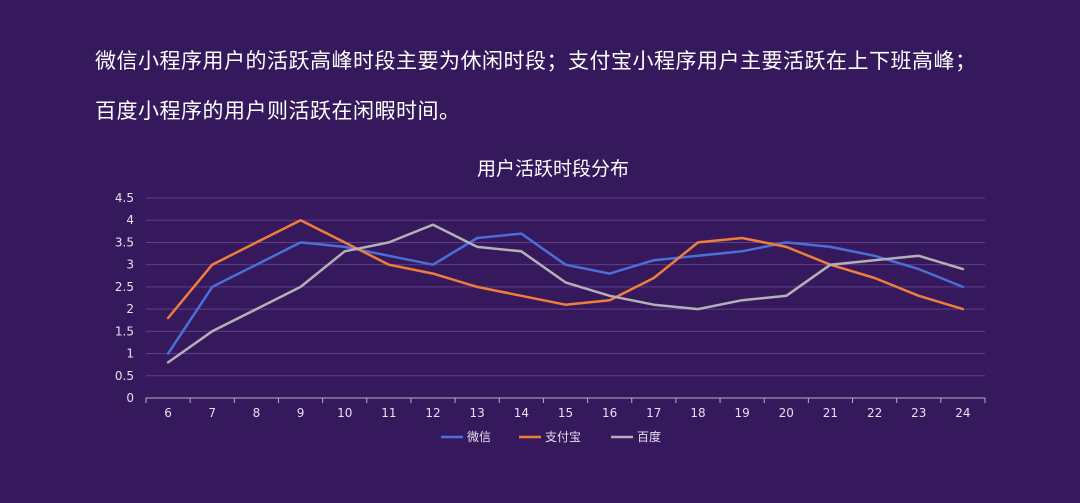 The width and height of the screenshot is (1080, 503). I want to click on x-tick-label: 18, so click(697, 413).